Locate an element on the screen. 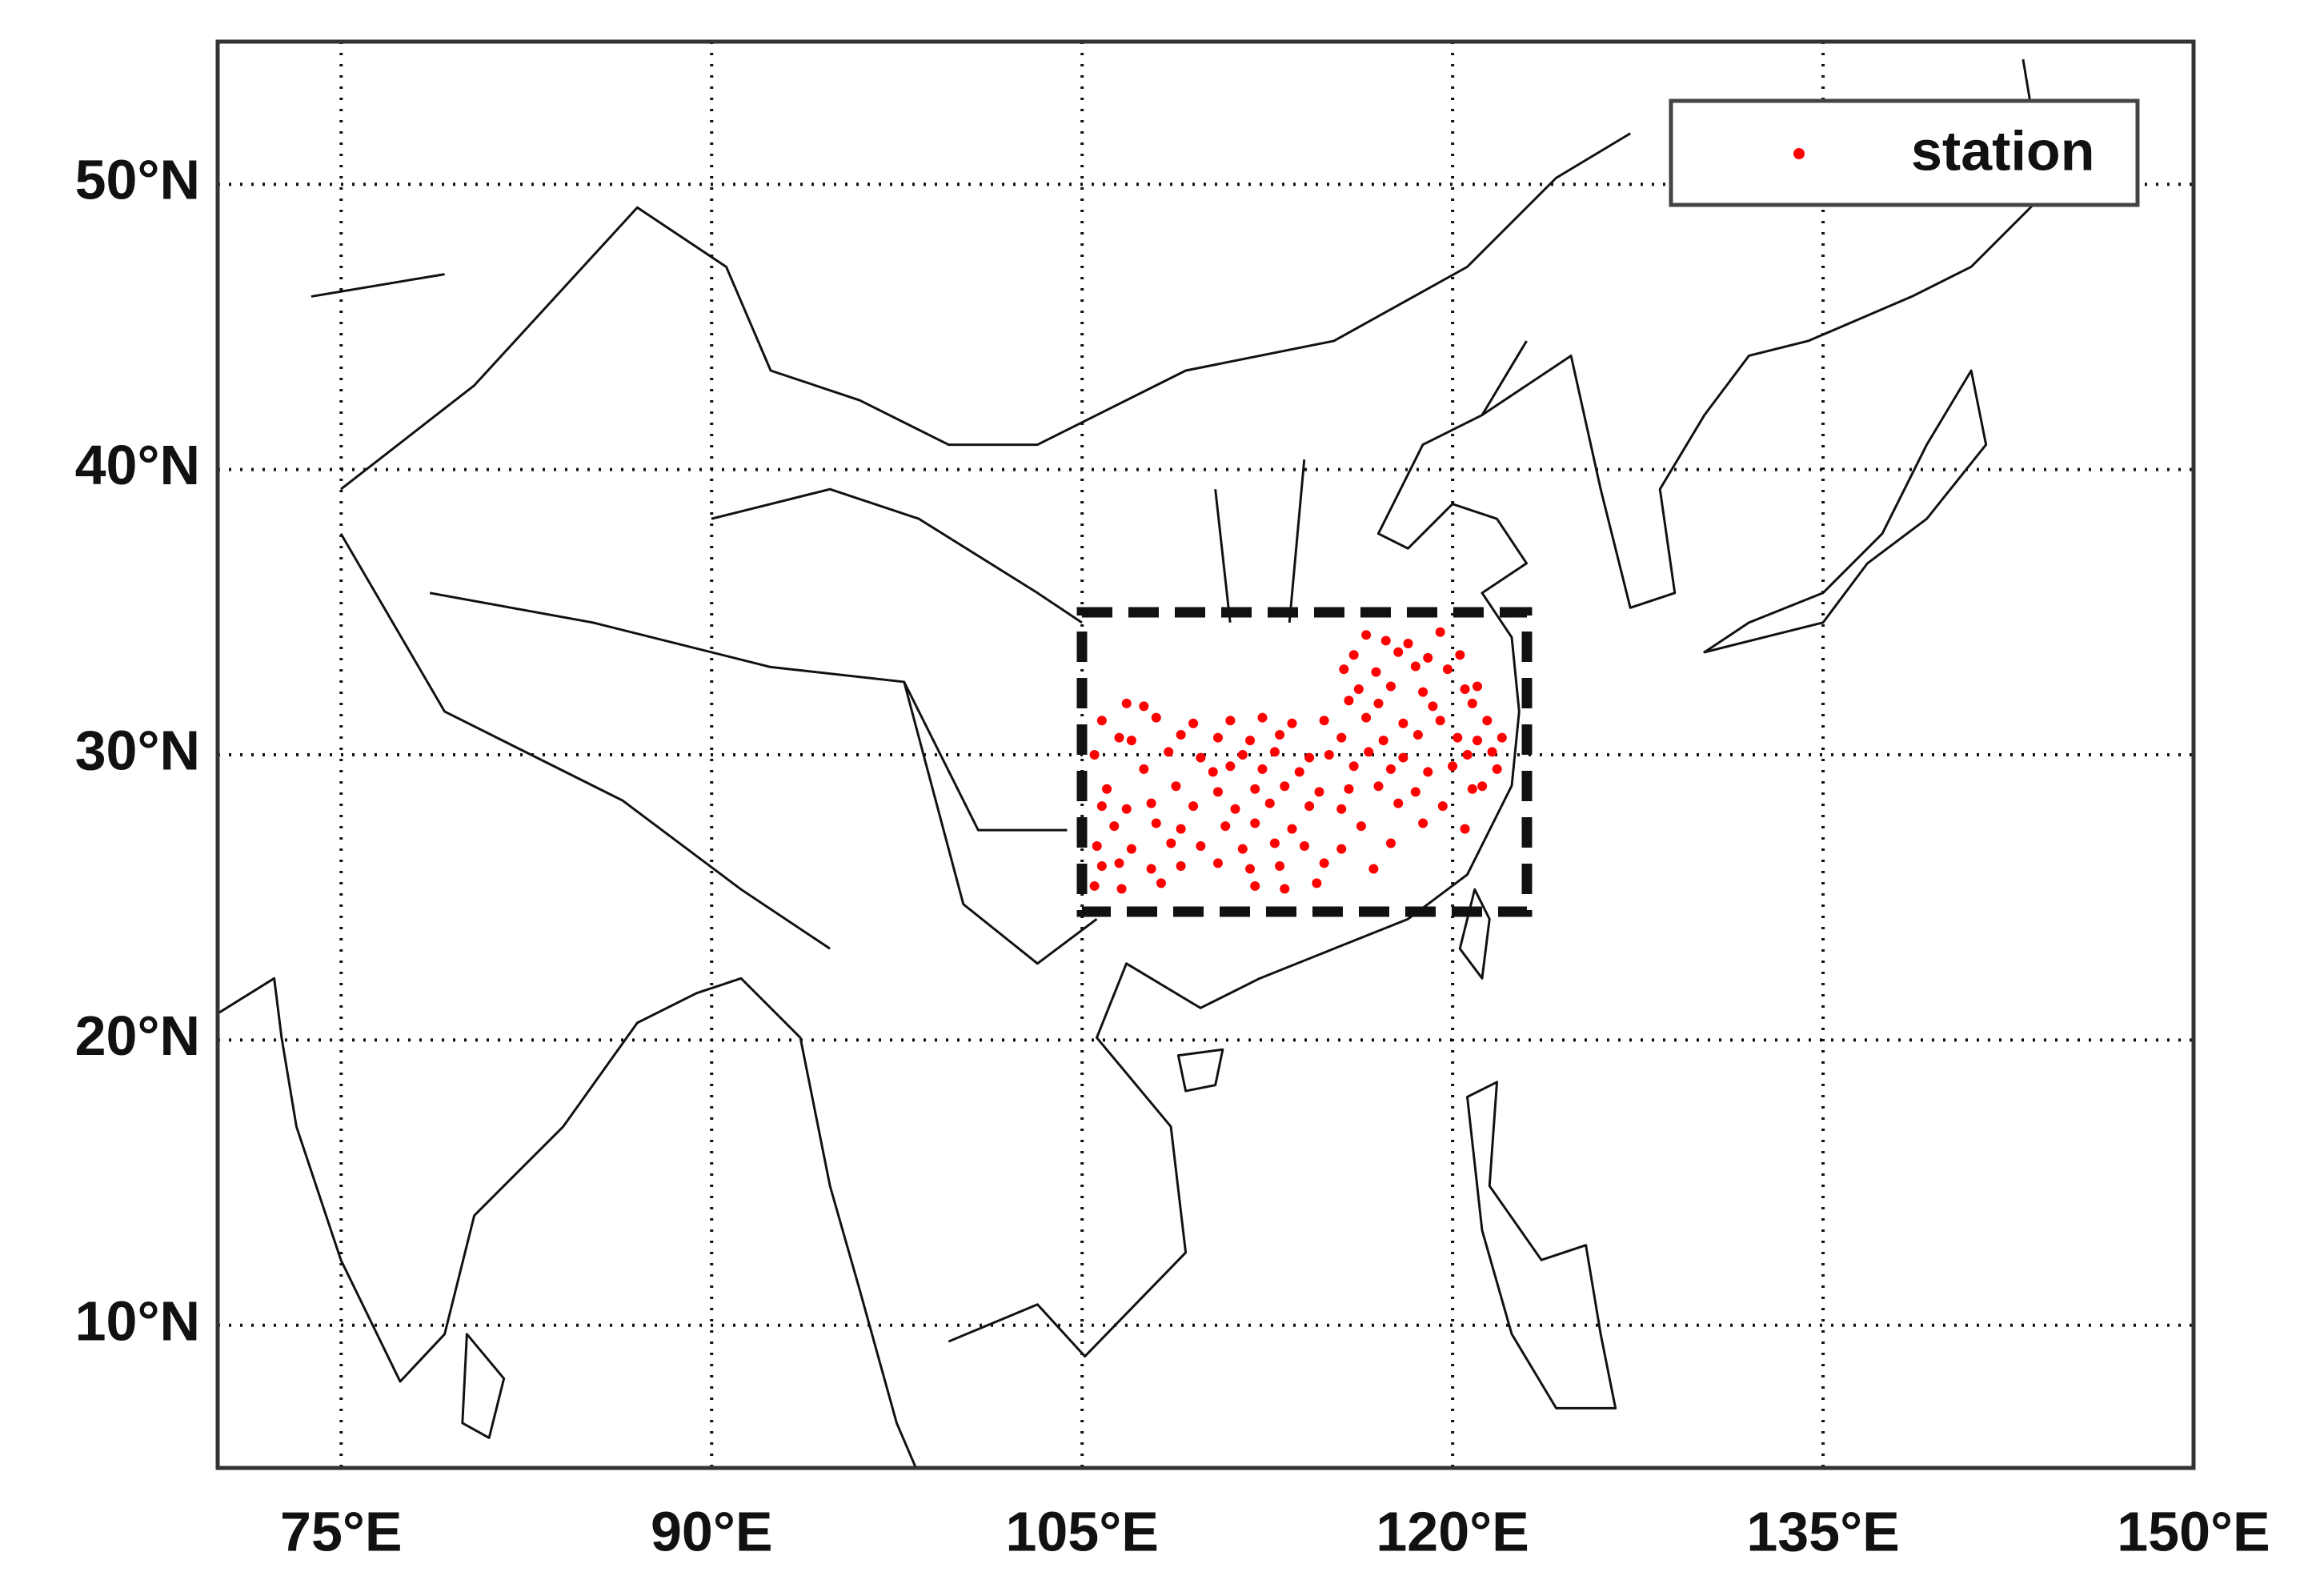 This screenshot has height=1592, width=2324. y-tick-label: 20°N is located at coordinates (137, 1036).